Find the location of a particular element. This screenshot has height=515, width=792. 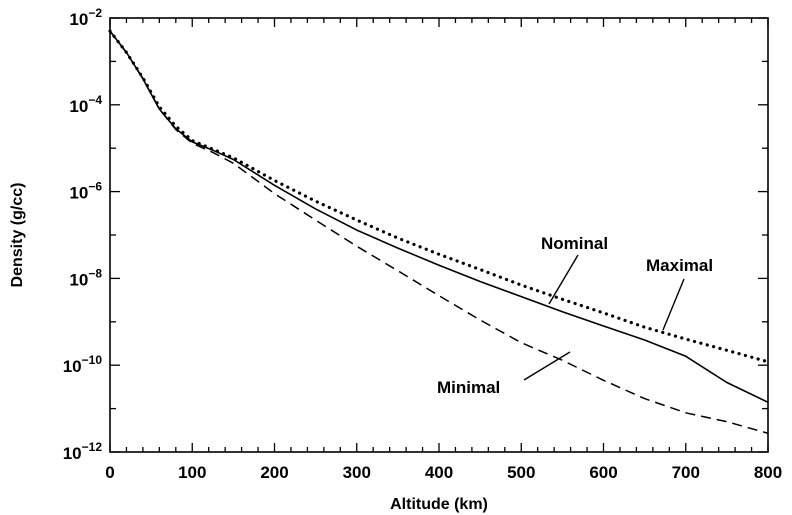

y-tick-label: 10⁻⁴ is located at coordinates (85, 104).